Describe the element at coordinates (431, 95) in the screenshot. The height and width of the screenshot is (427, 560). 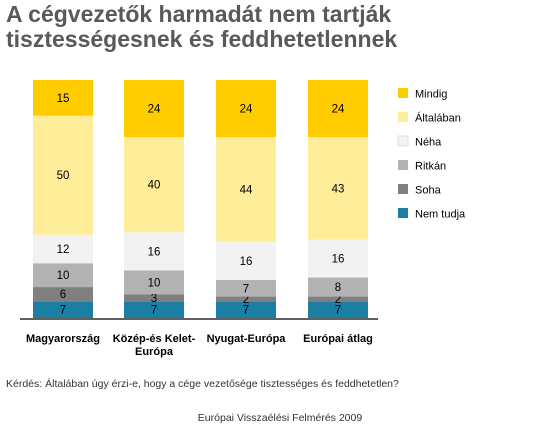
I see `legend-label: Mindig` at that location.